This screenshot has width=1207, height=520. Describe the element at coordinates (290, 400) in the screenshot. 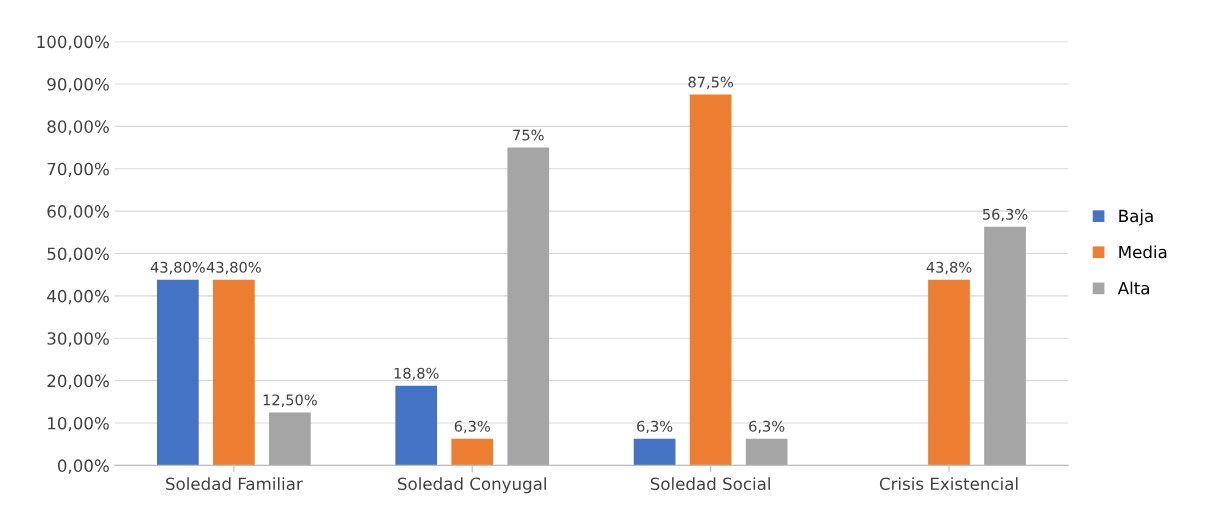

I see `data-label: 12,50%` at that location.